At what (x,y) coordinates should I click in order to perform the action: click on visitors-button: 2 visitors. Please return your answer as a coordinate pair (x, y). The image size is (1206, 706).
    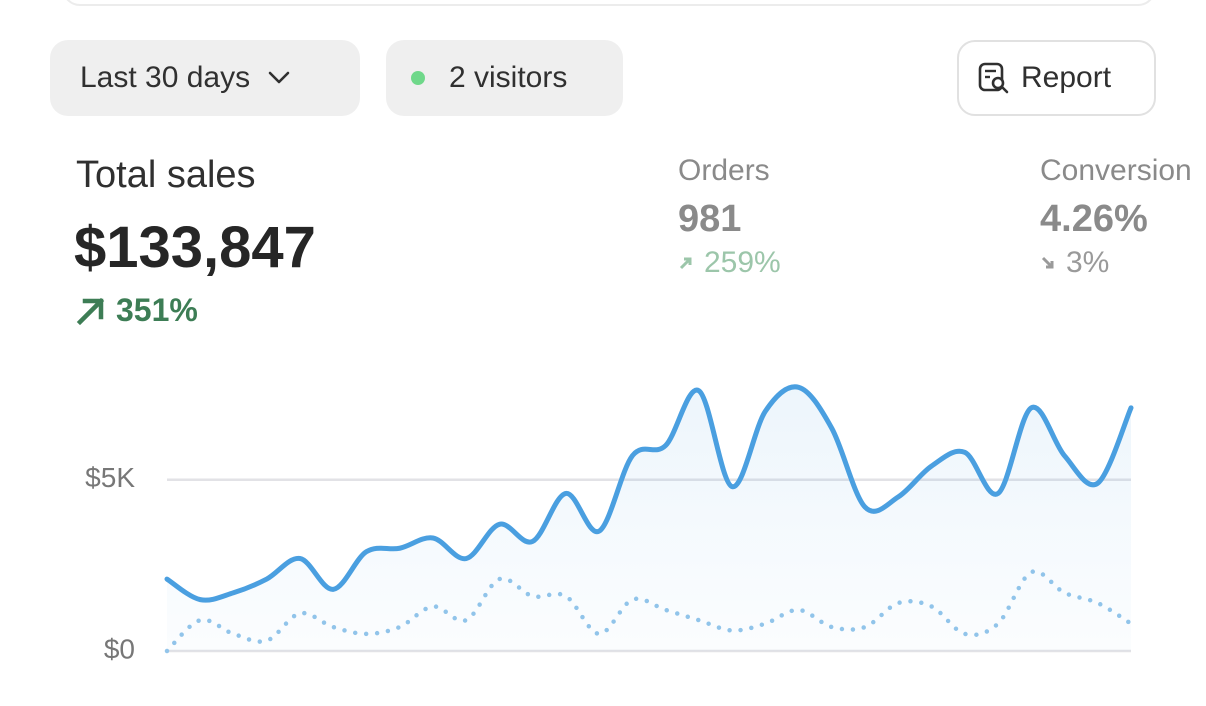
    Looking at the image, I should click on (504, 78).